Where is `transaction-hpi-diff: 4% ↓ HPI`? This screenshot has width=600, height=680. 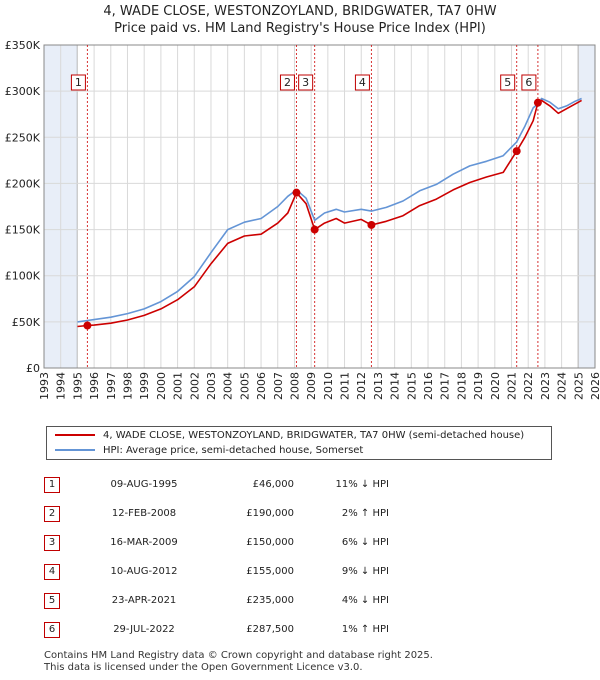 transaction-hpi-diff: 4% ↓ HPI is located at coordinates (365, 600).